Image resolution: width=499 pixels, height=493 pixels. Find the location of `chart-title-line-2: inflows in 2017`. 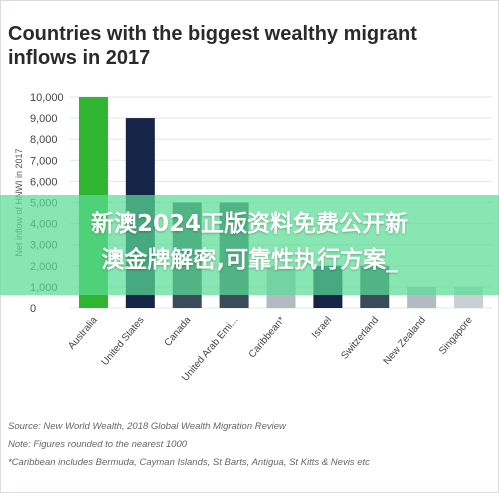

chart-title-line-2: inflows in 2017 is located at coordinates (79, 58).